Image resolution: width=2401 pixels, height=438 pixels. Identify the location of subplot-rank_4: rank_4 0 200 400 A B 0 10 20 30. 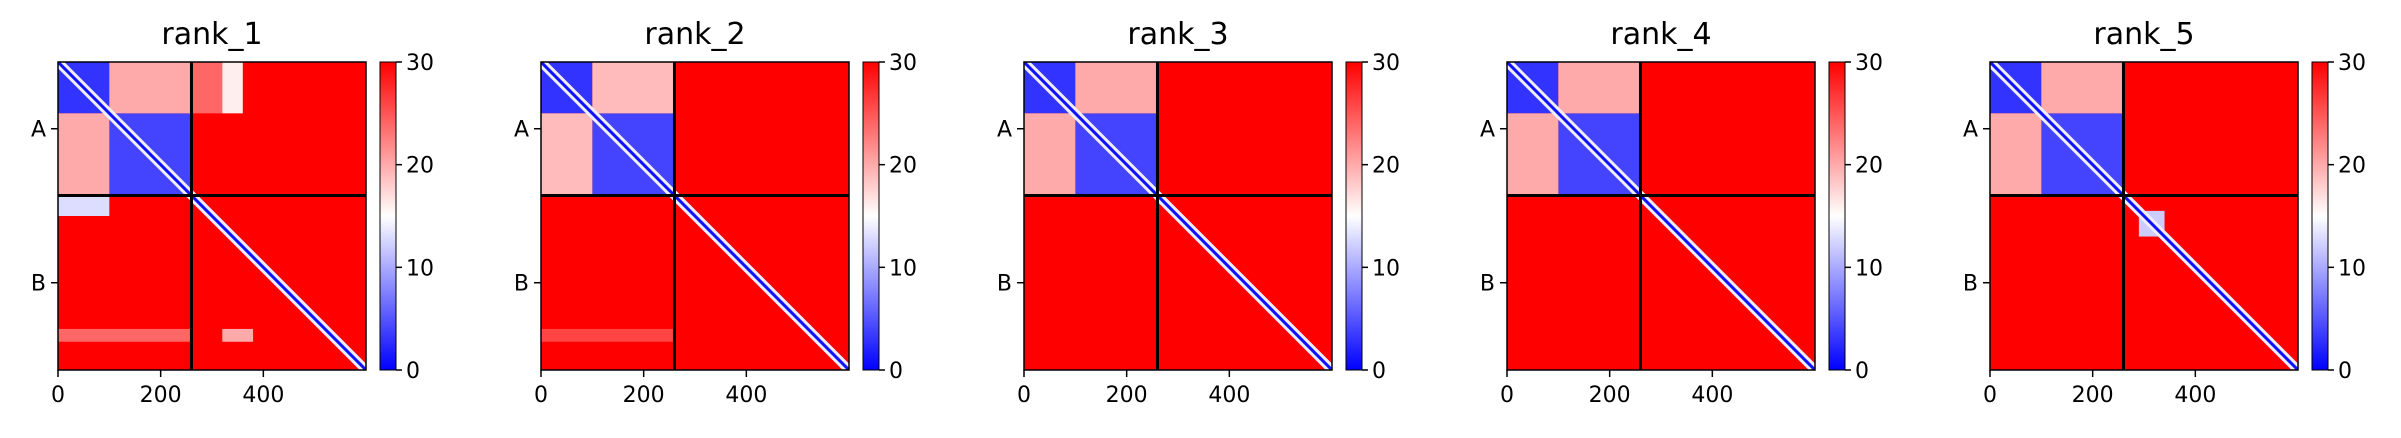
(1681, 212).